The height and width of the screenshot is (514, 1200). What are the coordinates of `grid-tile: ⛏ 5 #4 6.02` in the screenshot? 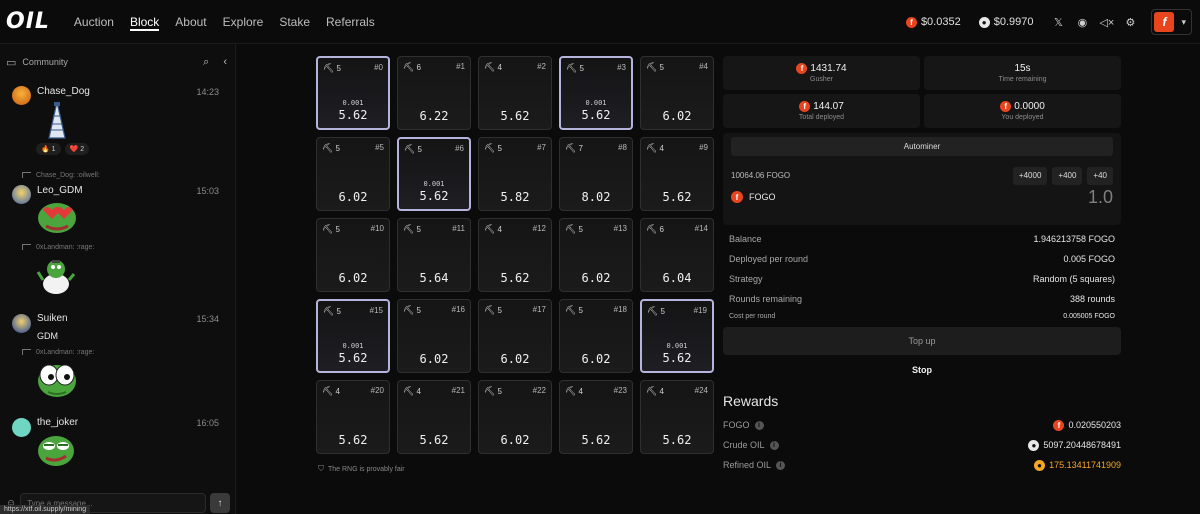 It's located at (677, 93).